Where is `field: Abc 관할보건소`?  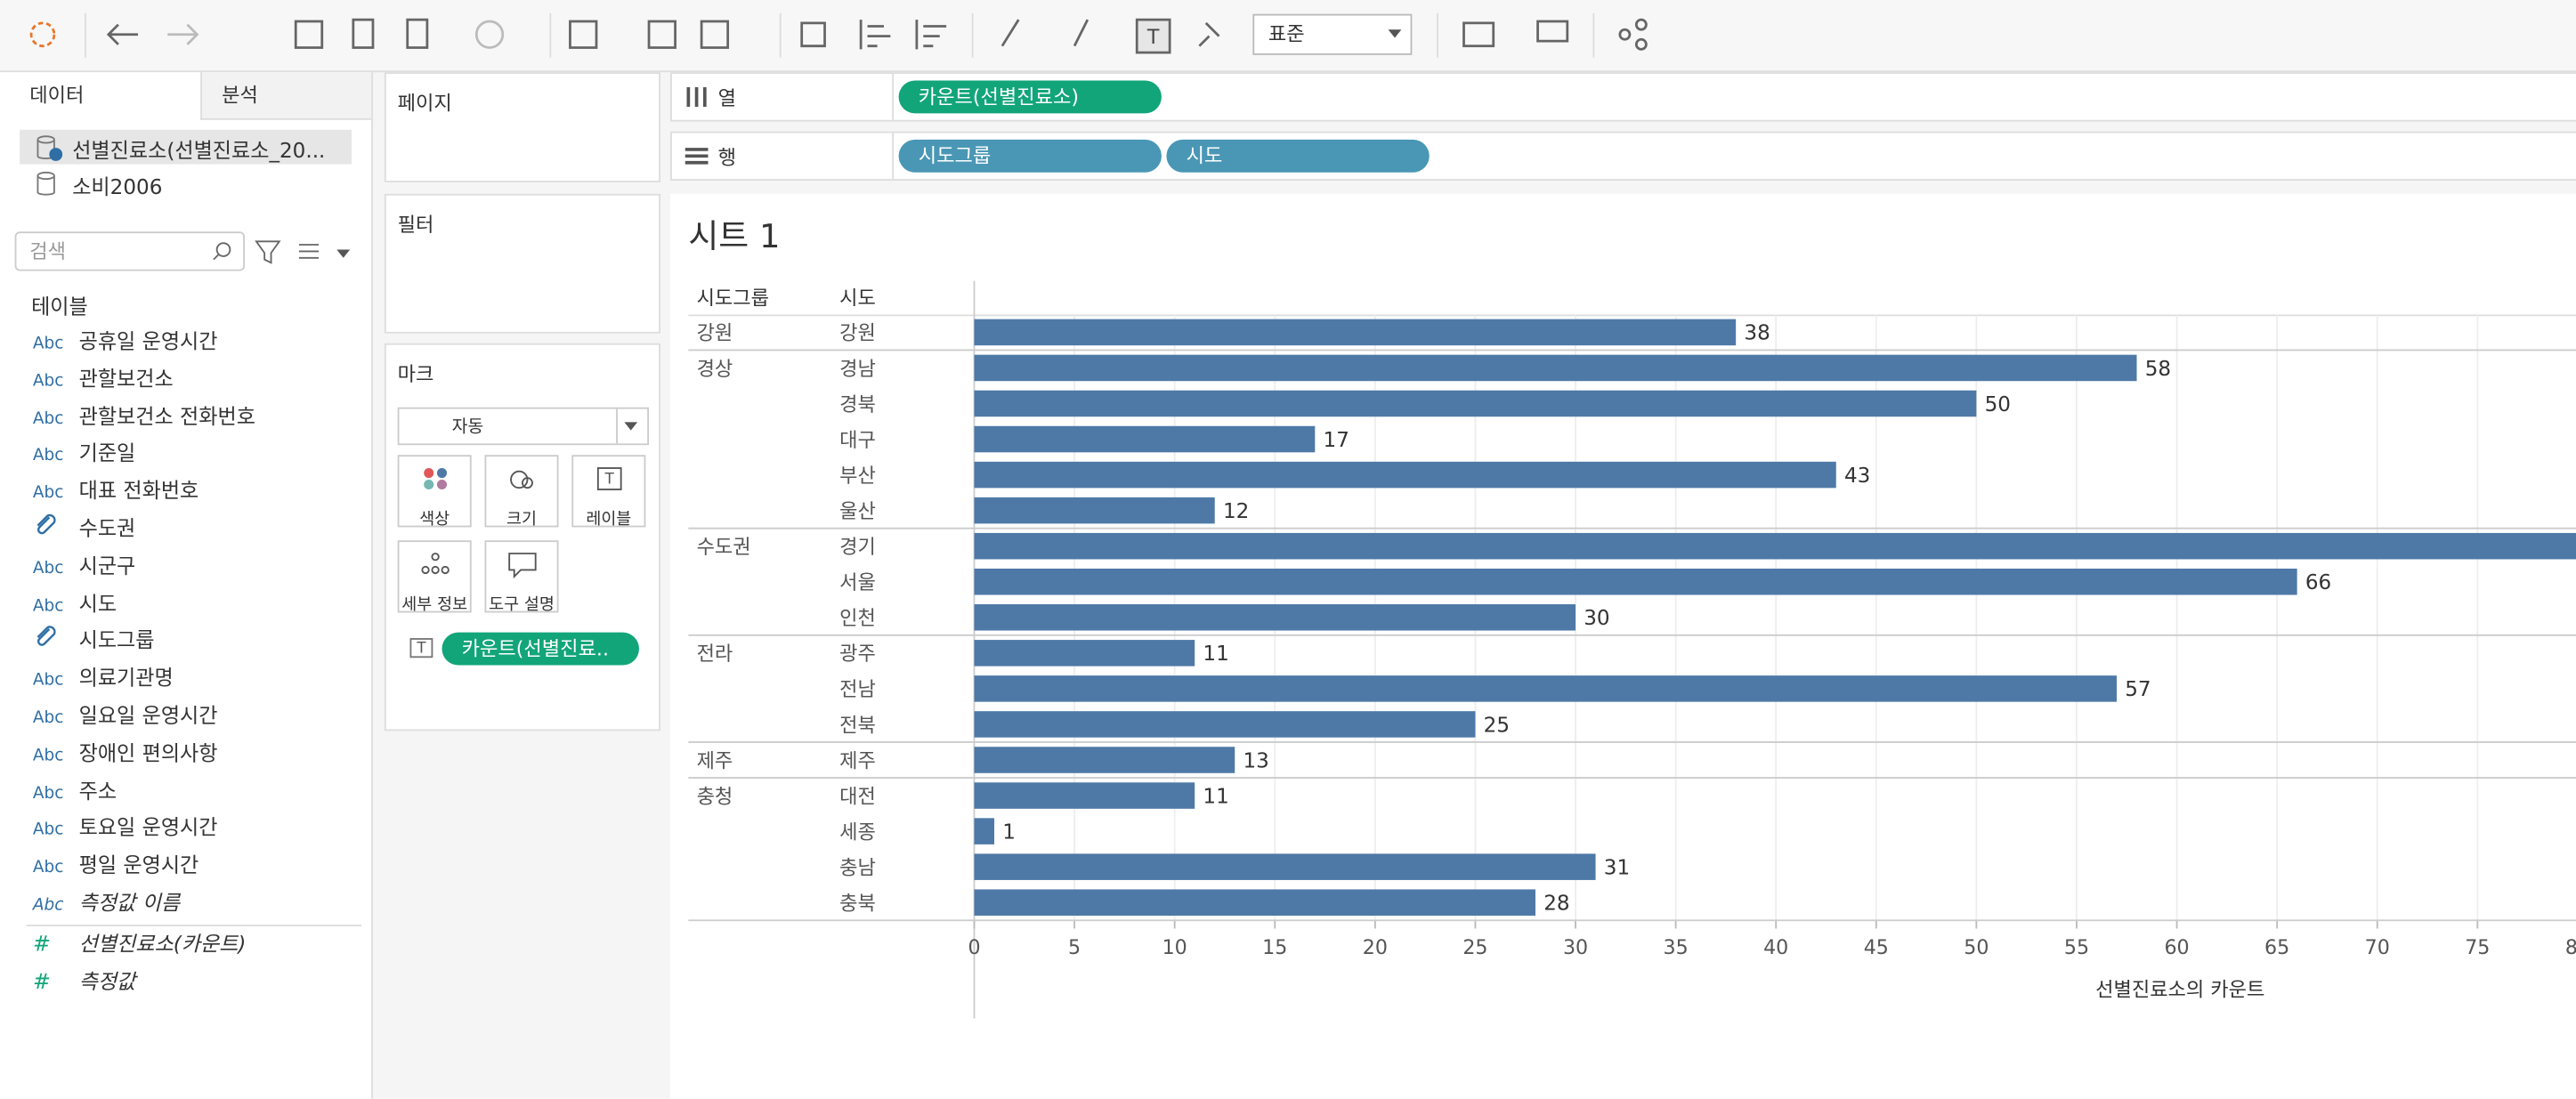
field: Abc 관할보건소 is located at coordinates (104, 379).